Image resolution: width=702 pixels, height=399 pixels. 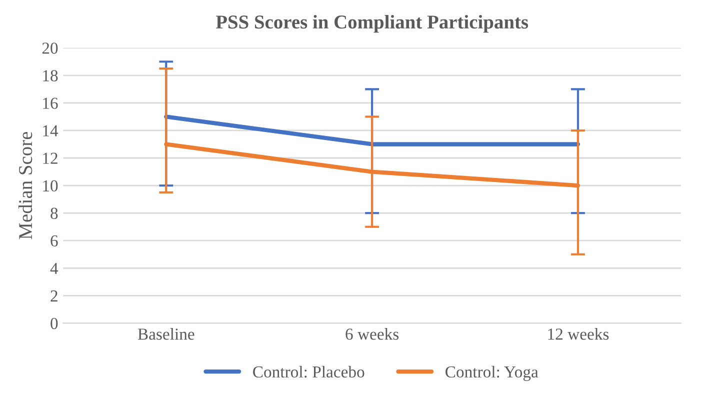 I want to click on legend-label: Control: Yoga, so click(x=492, y=373).